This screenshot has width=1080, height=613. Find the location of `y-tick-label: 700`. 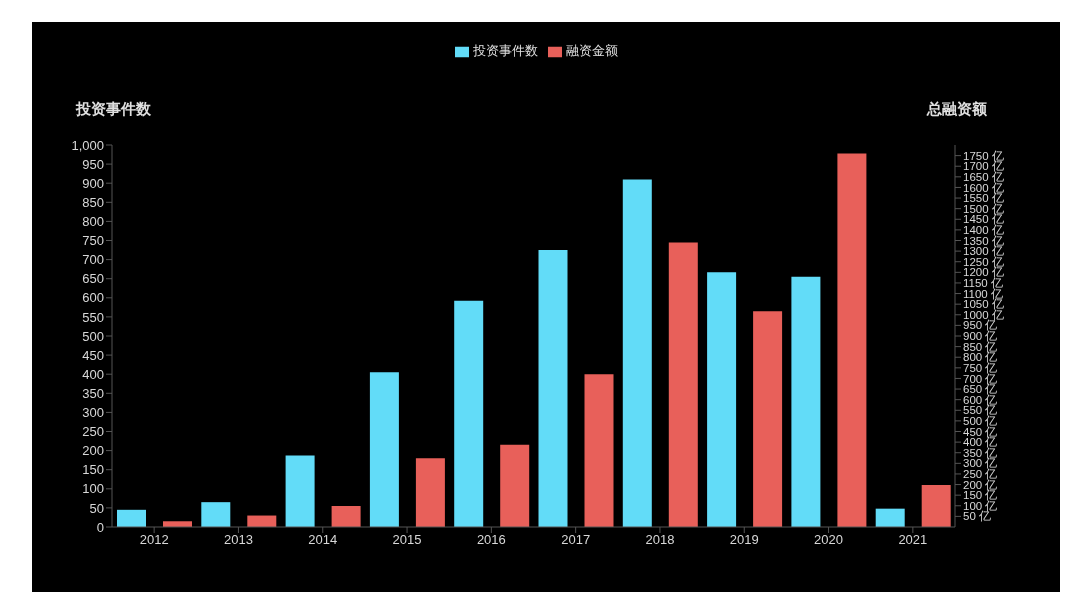

y-tick-label: 700 is located at coordinates (93, 260).